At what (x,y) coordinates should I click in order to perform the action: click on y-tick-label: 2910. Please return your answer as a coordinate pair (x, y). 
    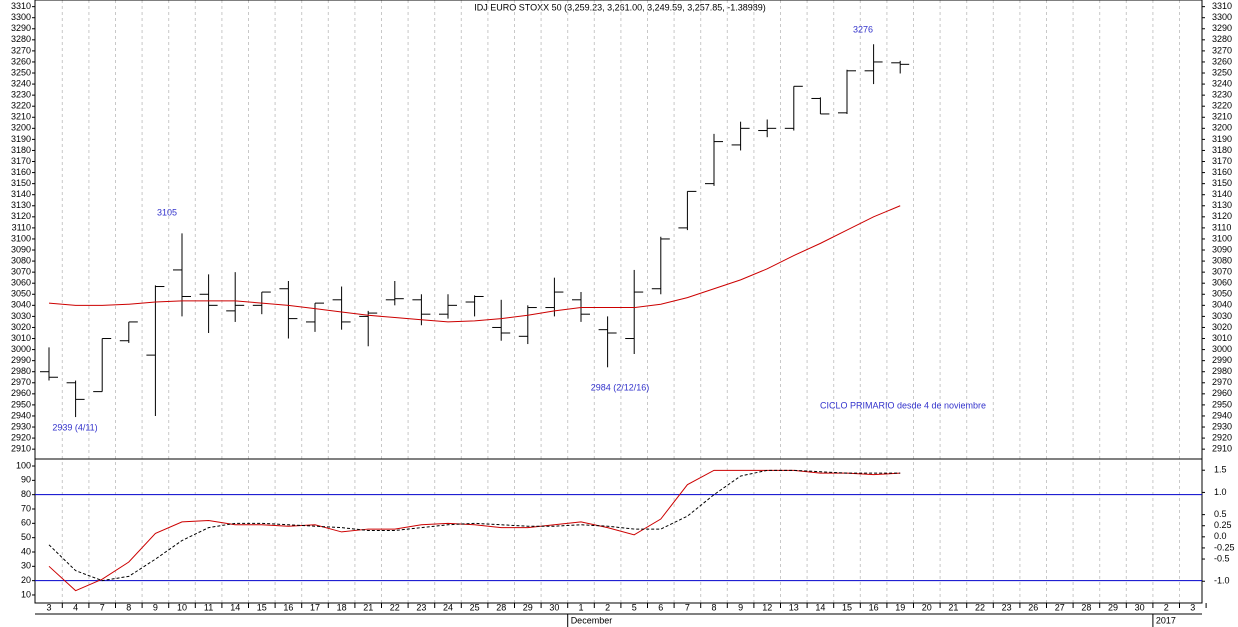
    Looking at the image, I should click on (21, 449).